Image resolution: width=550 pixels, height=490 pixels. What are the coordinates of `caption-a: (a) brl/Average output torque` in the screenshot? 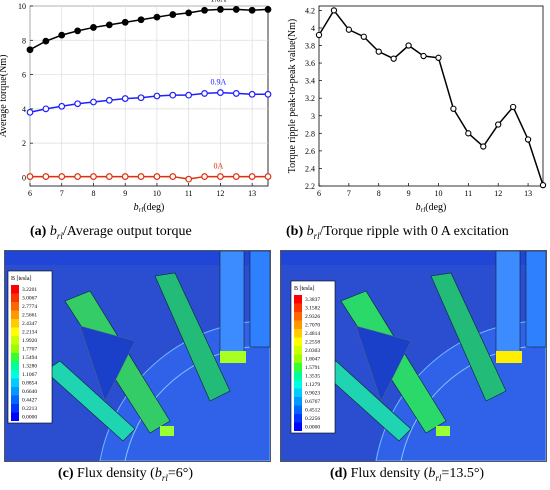 It's located at (111, 232).